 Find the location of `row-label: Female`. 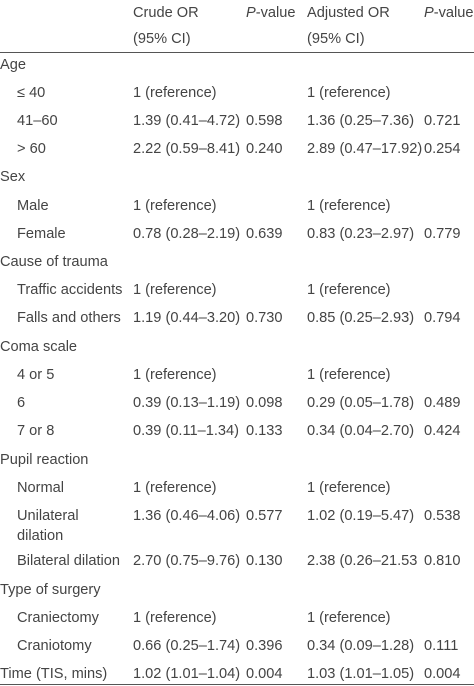

row-label: Female is located at coordinates (41, 234).